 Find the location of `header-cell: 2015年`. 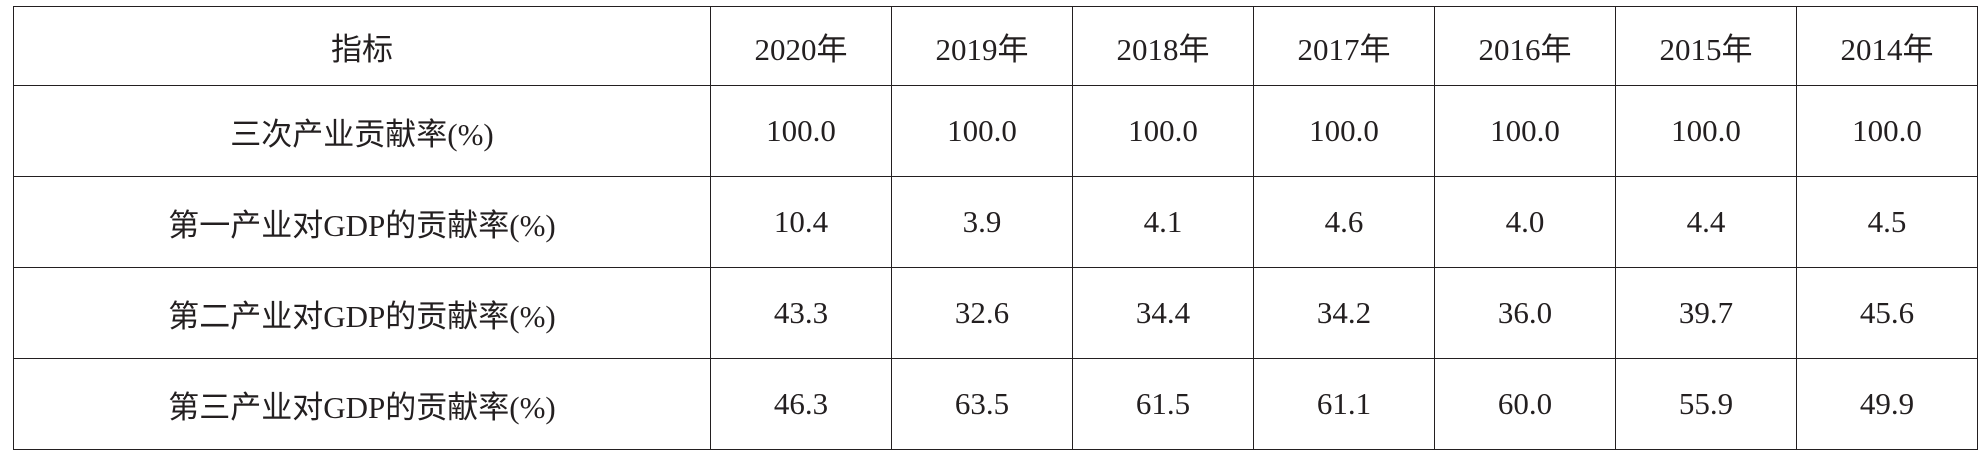

header-cell: 2015年 is located at coordinates (1706, 46).